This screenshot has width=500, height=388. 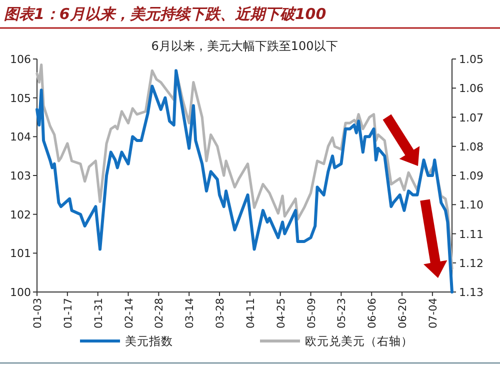 What do you see at coordinates (20, 253) in the screenshot?
I see `y-tick-label: 101` at bounding box center [20, 253].